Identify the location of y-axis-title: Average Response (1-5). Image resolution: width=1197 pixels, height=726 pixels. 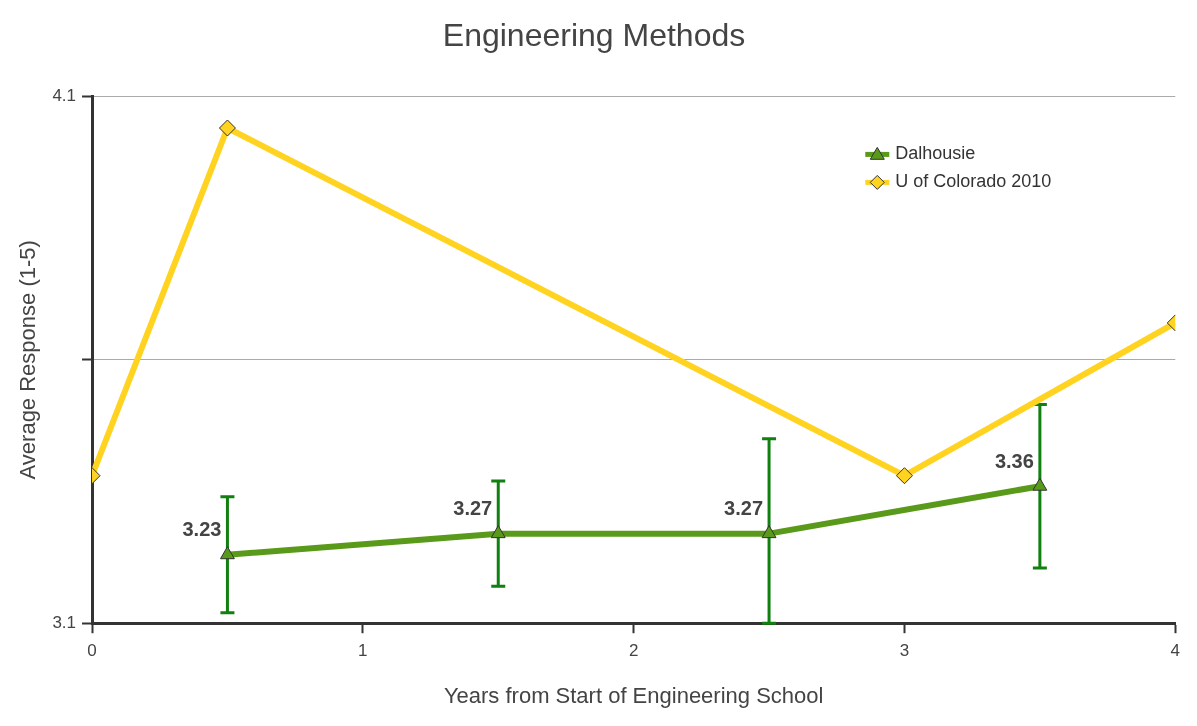
(28, 360).